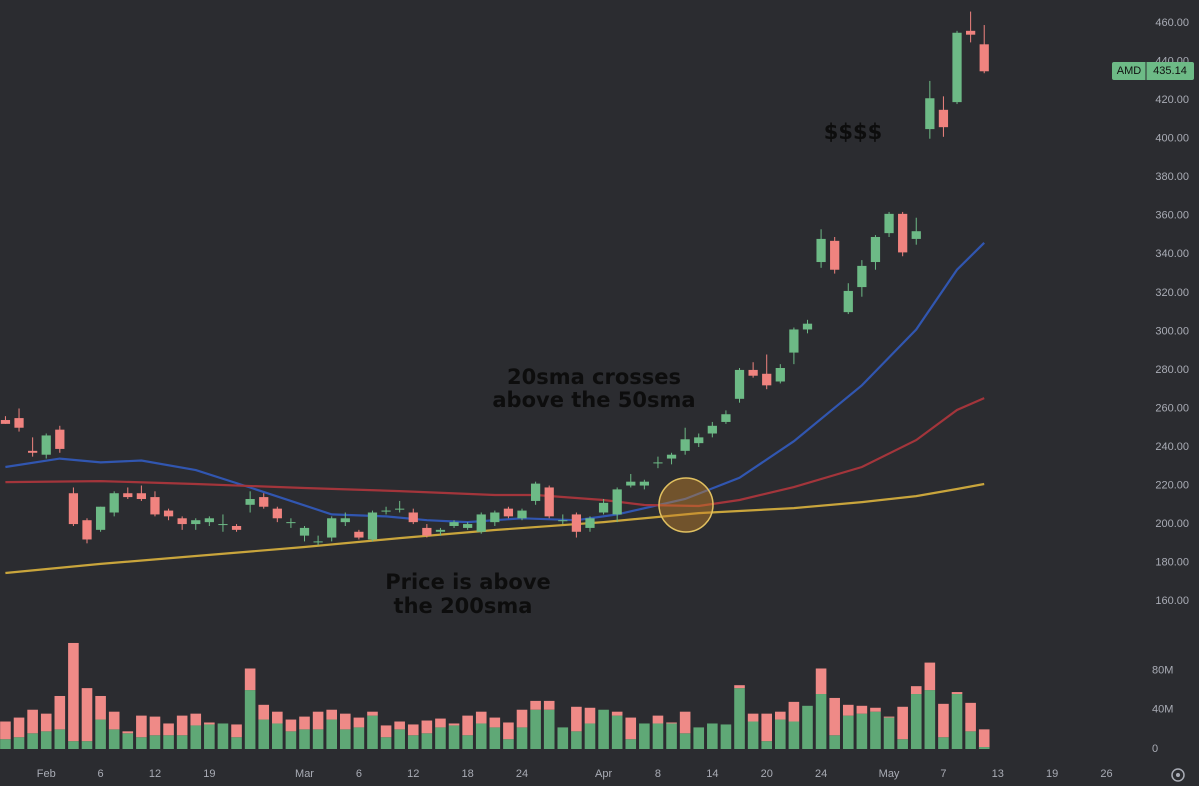  I want to click on price-label-box, so click(1153, 71).